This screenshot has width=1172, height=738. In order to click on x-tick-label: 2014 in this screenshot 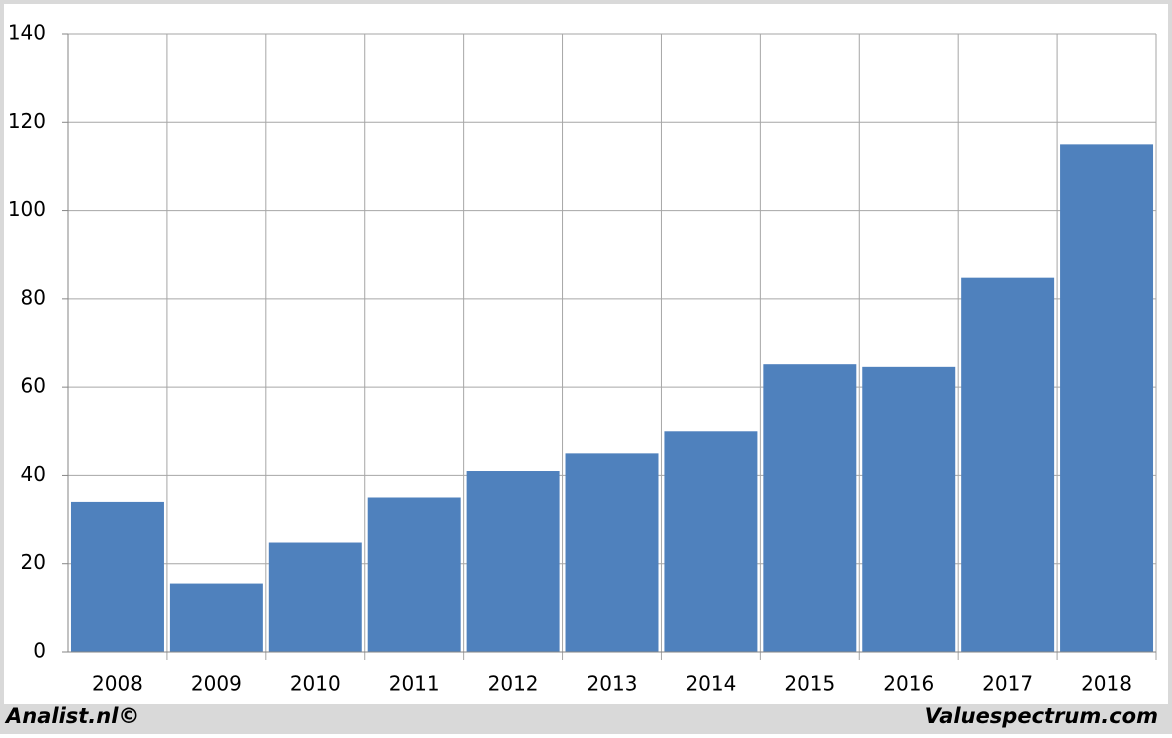, I will do `click(710, 684)`.